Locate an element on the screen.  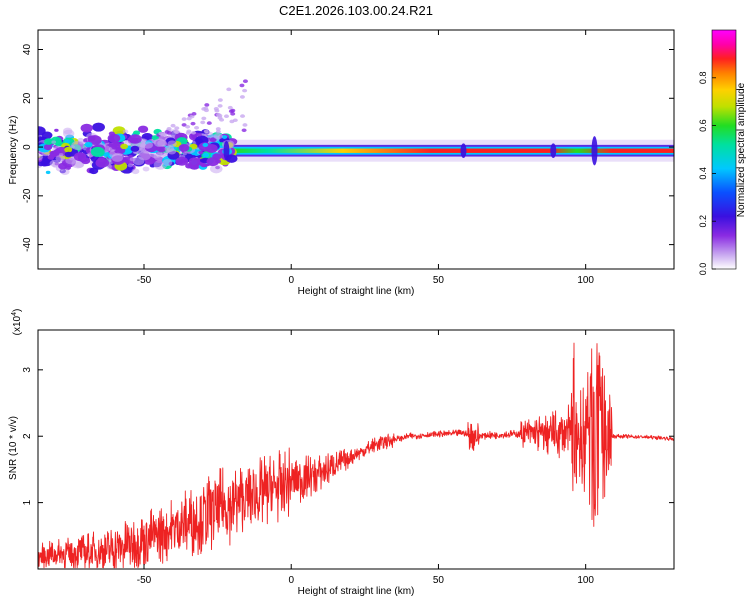
spectrogram-x-label: Height of straight line (km) is located at coordinates (356, 291).